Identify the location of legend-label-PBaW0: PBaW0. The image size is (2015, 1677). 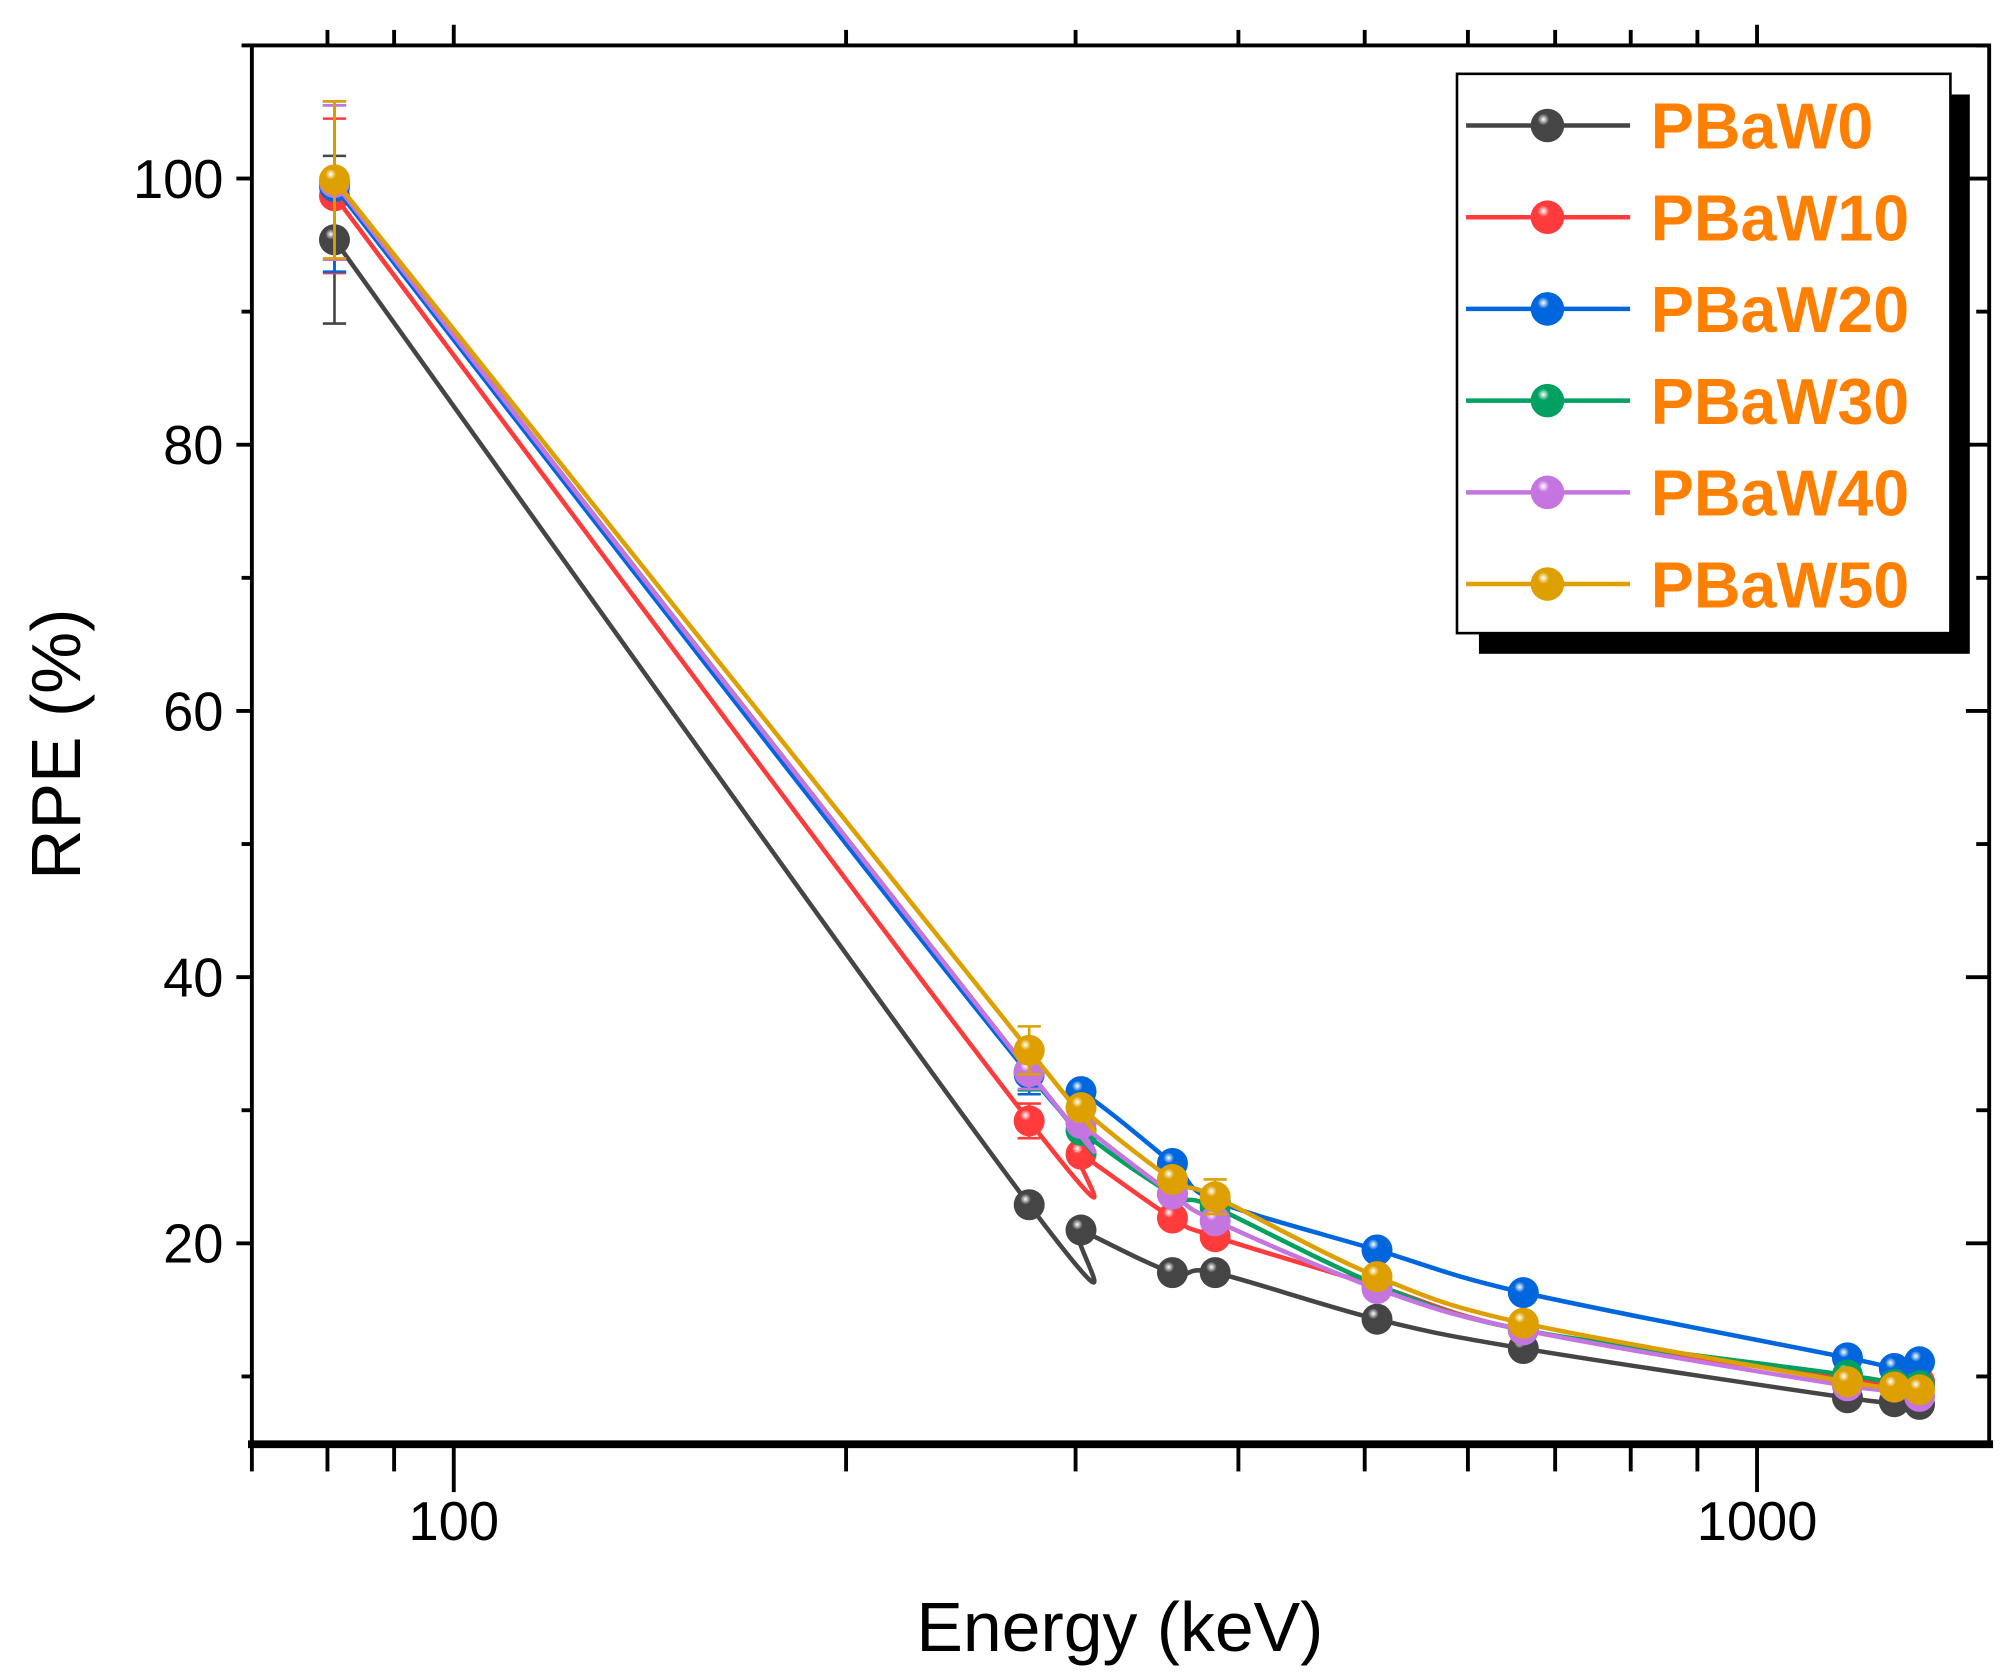
(1762, 127).